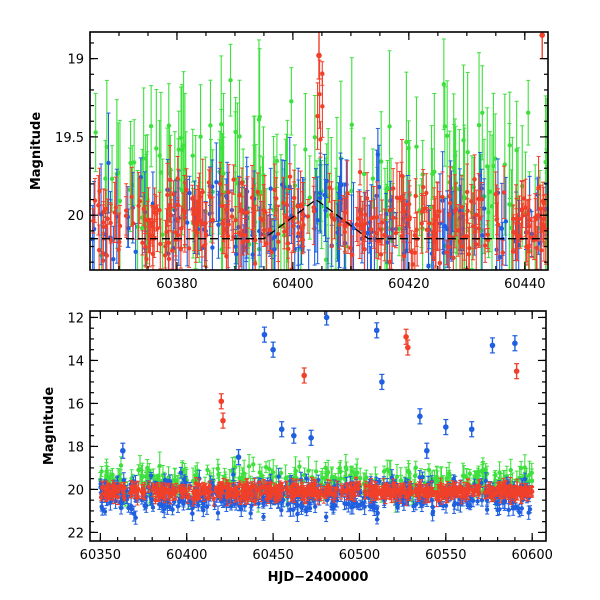 The height and width of the screenshot is (600, 600). Describe the element at coordinates (75, 60) in the screenshot. I see `top-y-tick-label: 19` at that location.